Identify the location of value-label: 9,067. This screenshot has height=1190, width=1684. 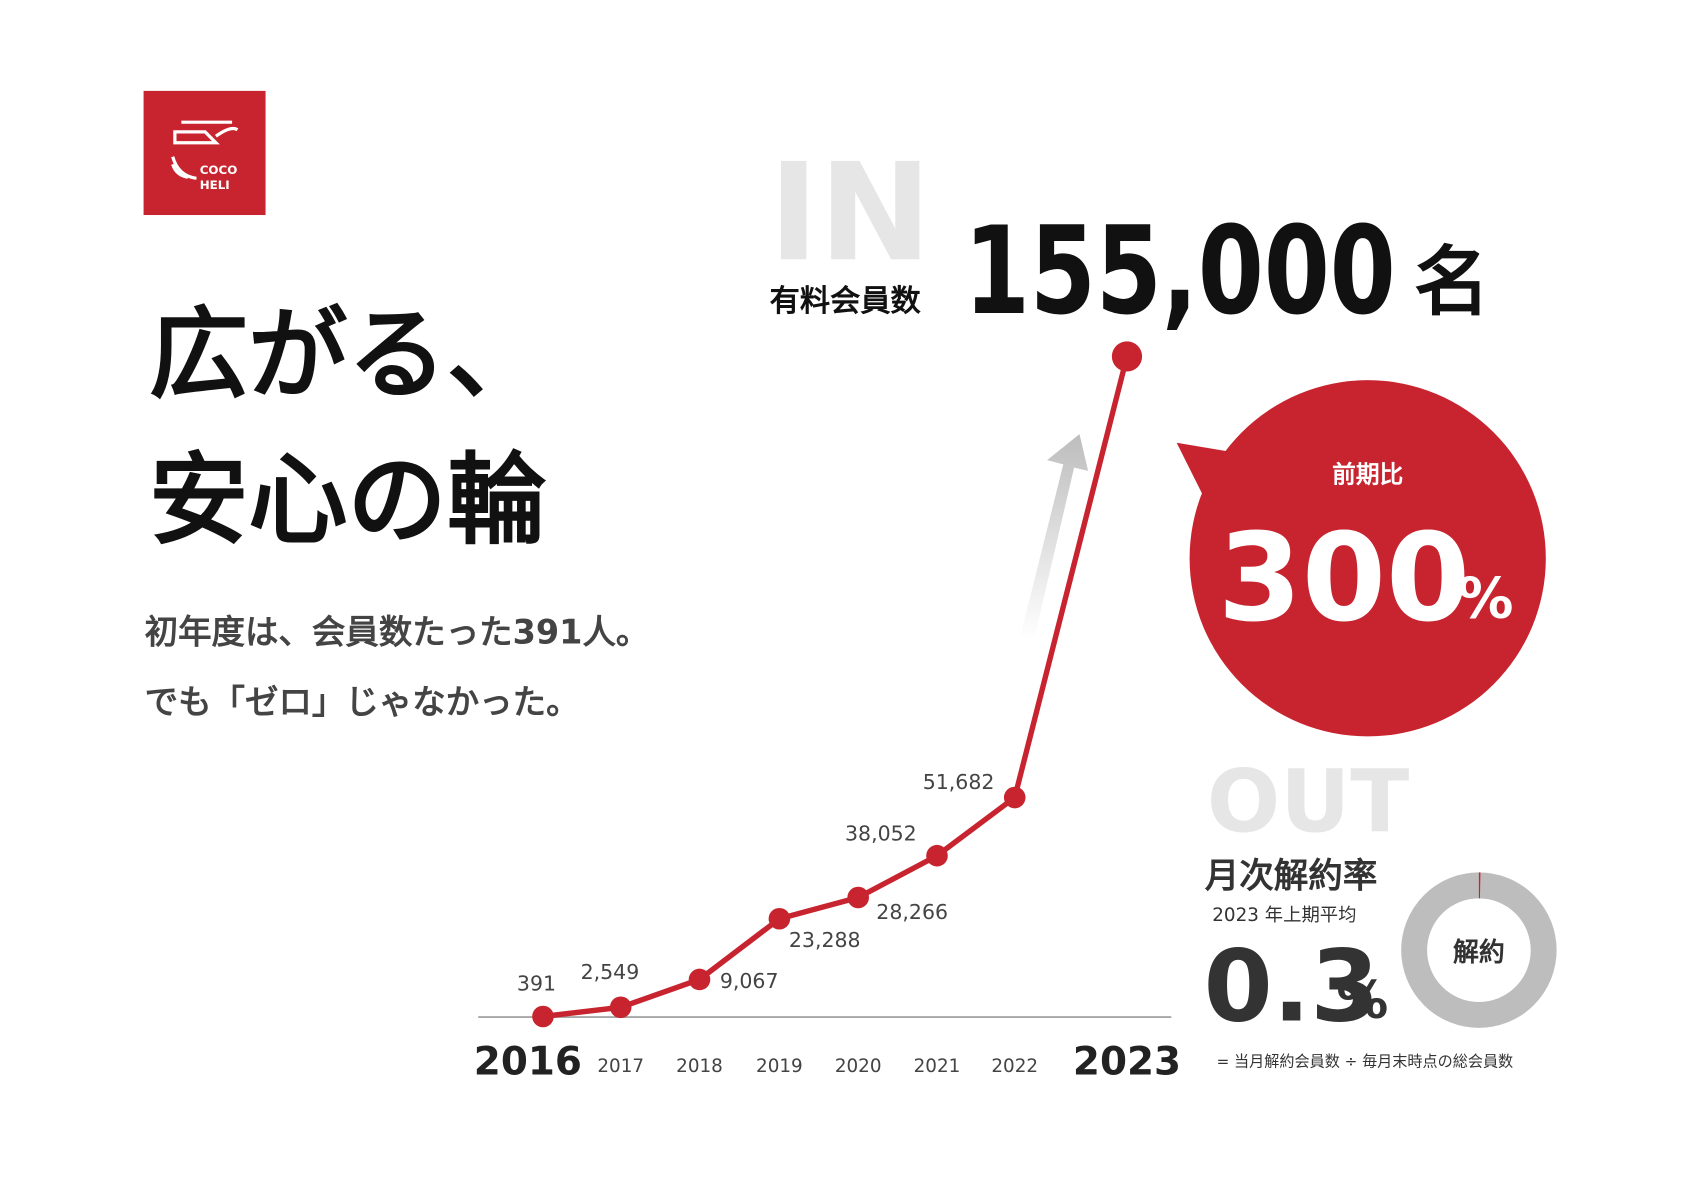
(749, 981).